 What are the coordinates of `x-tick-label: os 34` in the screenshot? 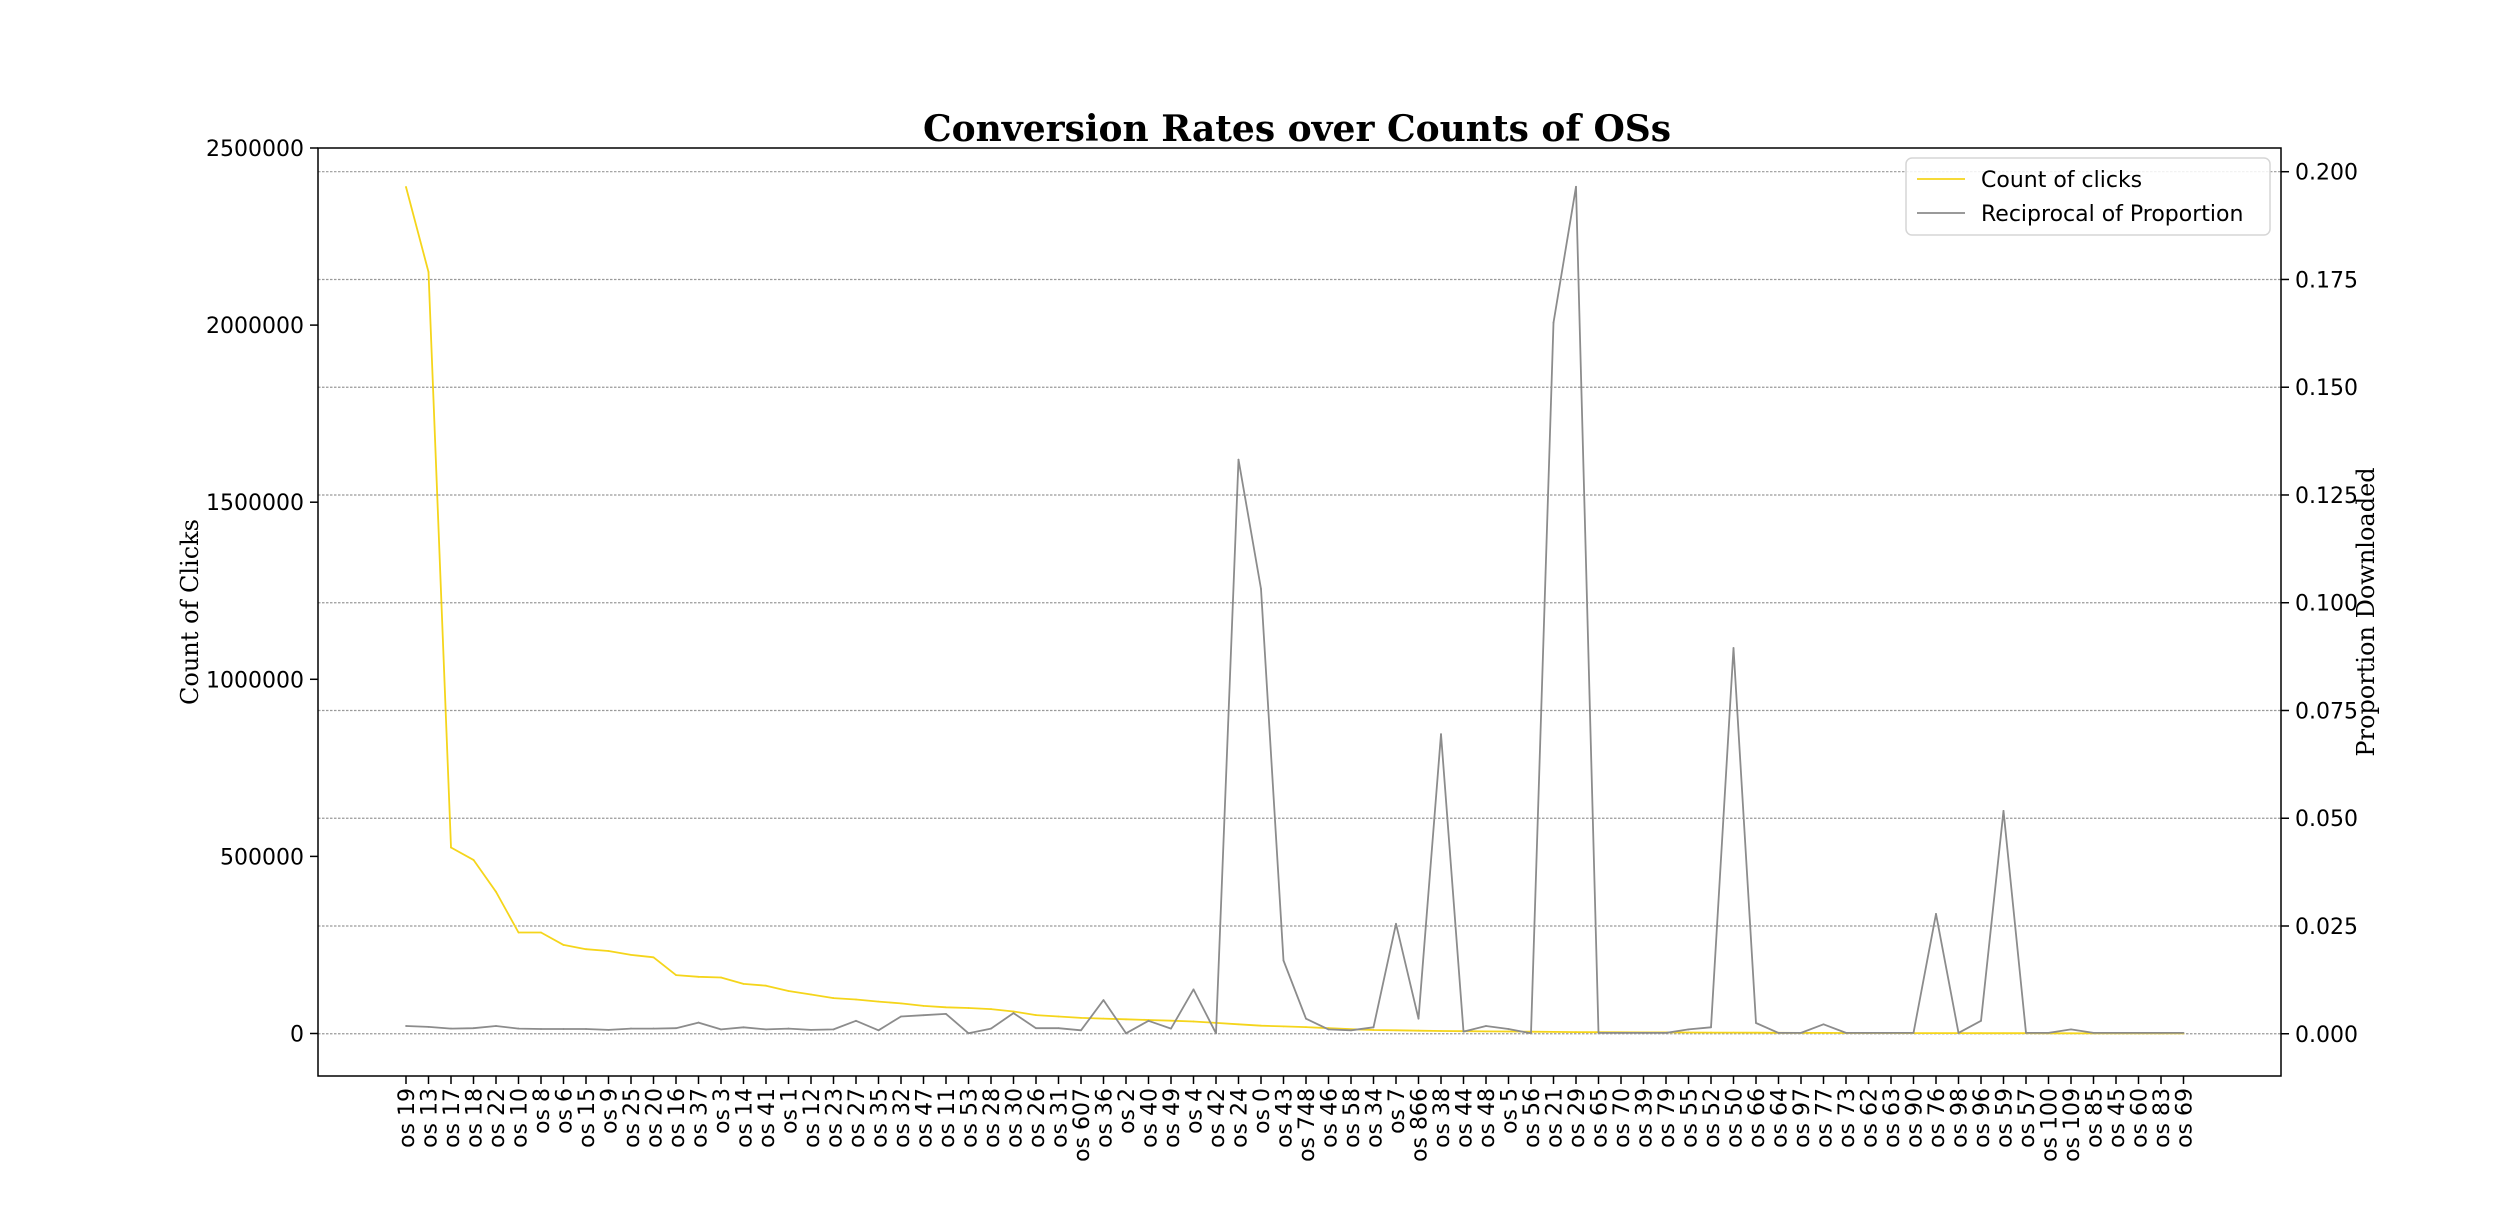 It's located at (1375, 1118).